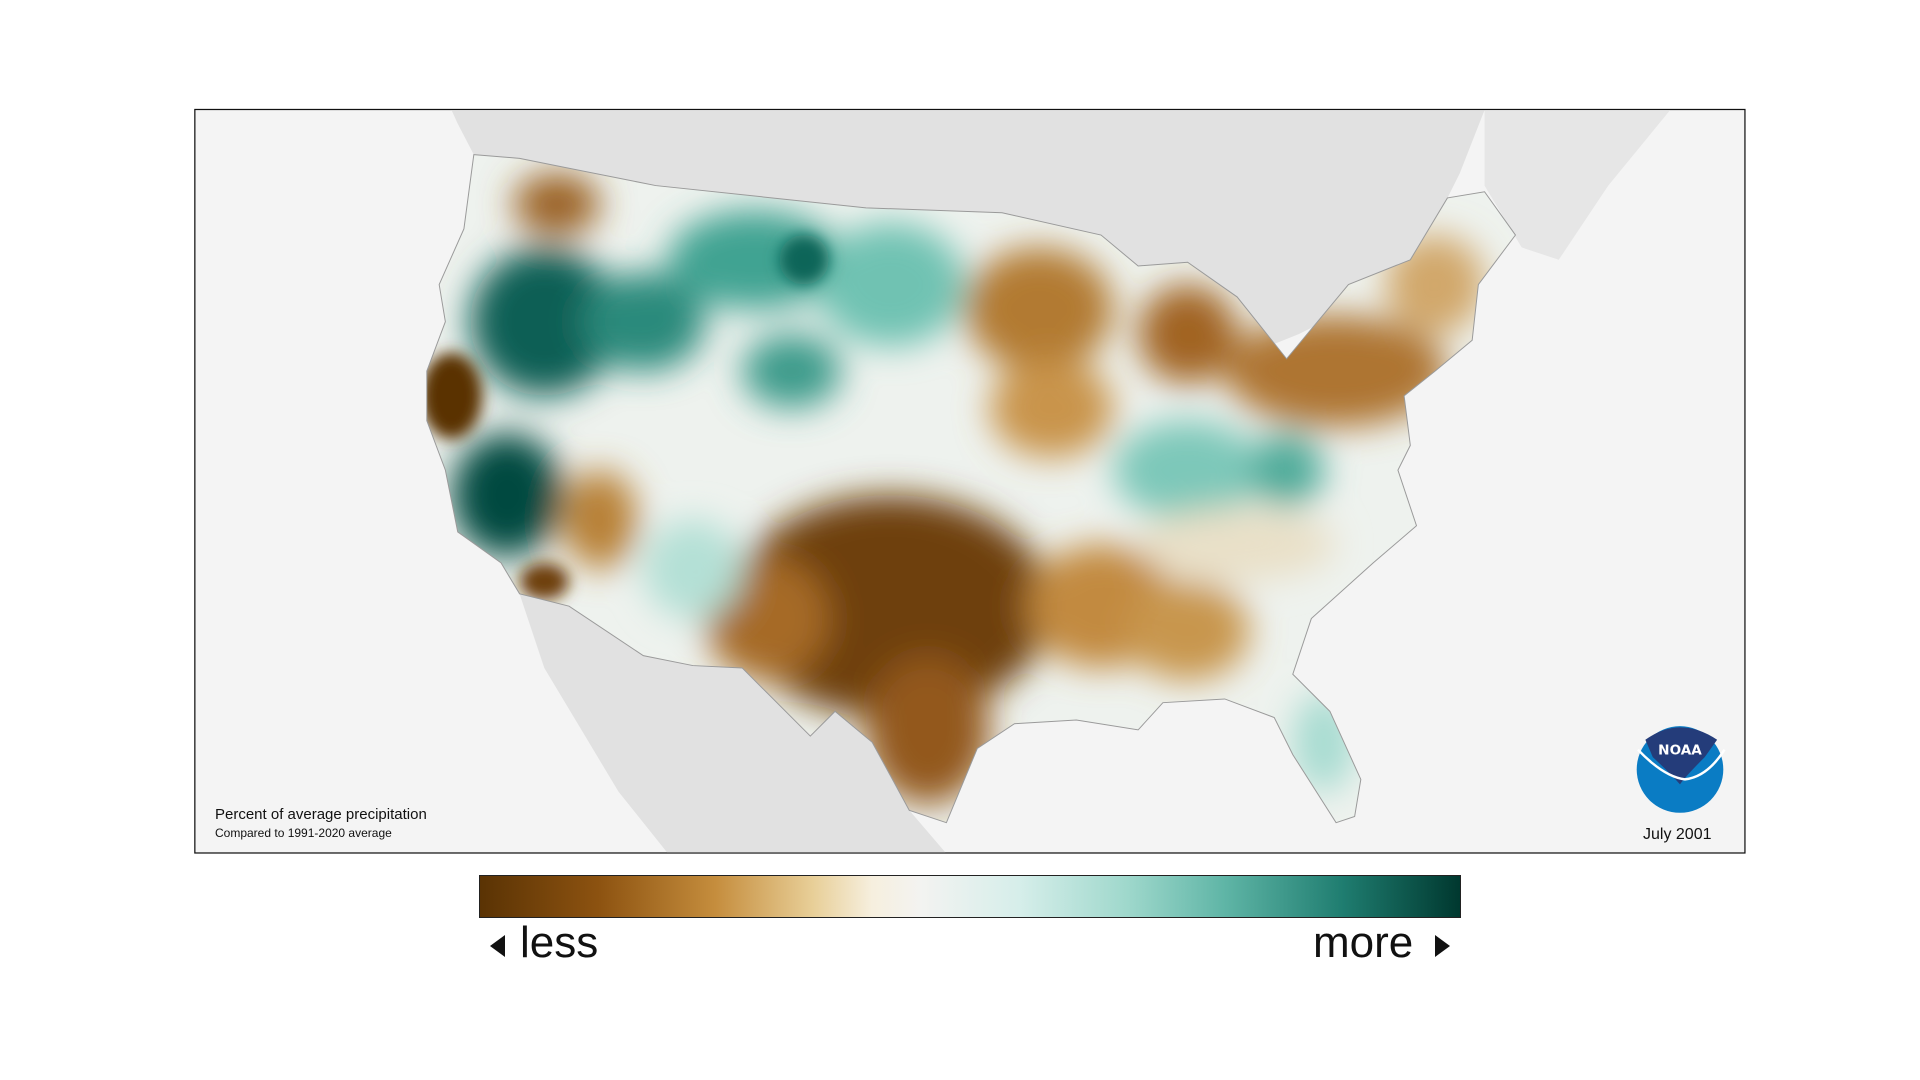  Describe the element at coordinates (559, 942) in the screenshot. I see `legend-less-label: less` at that location.